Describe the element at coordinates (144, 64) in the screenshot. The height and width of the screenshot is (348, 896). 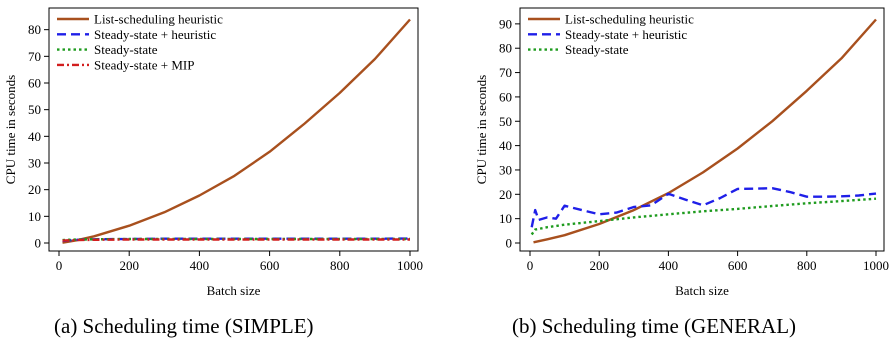
I see `legend-label-4: Steady-state + MIP` at that location.